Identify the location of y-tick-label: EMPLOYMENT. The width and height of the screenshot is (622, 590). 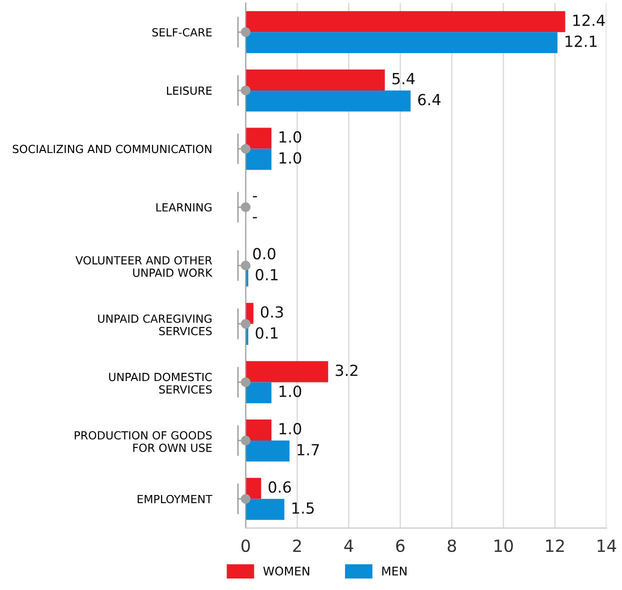
(175, 499).